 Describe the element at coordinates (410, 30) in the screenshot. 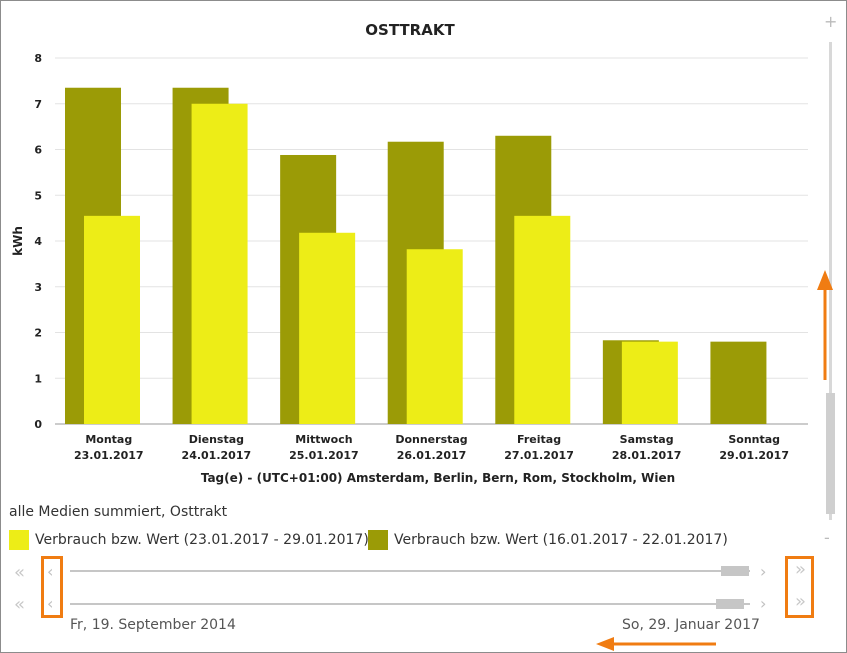

I see `chart-title: OSTTRAKT` at that location.